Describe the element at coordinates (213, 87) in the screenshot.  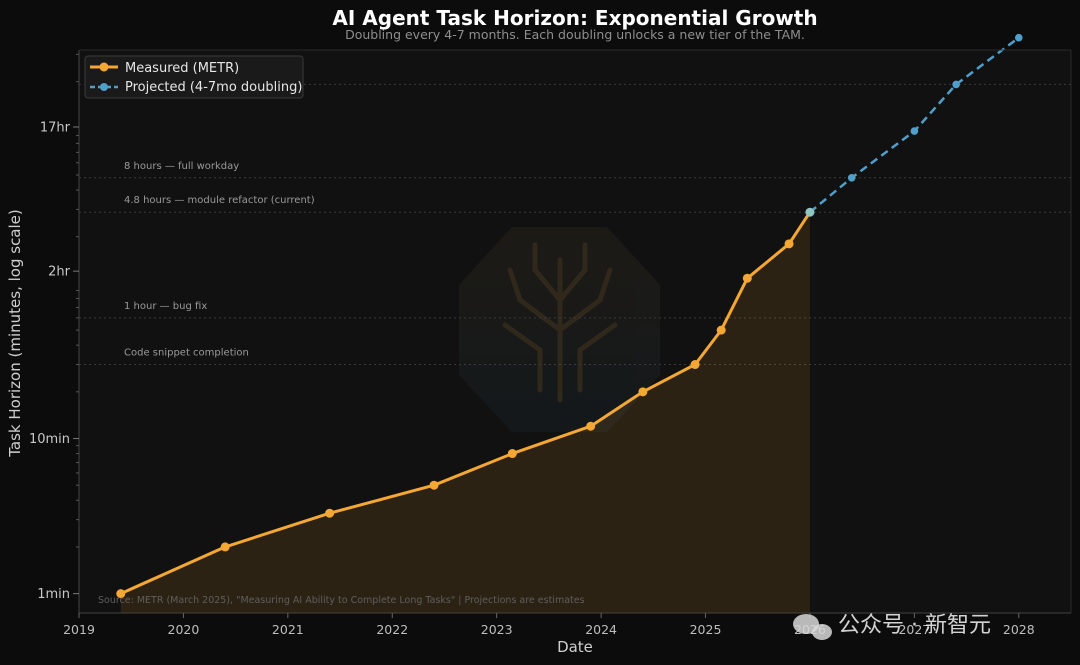
I see `legend-label-projected: Projected (4-7mo doubling)` at that location.